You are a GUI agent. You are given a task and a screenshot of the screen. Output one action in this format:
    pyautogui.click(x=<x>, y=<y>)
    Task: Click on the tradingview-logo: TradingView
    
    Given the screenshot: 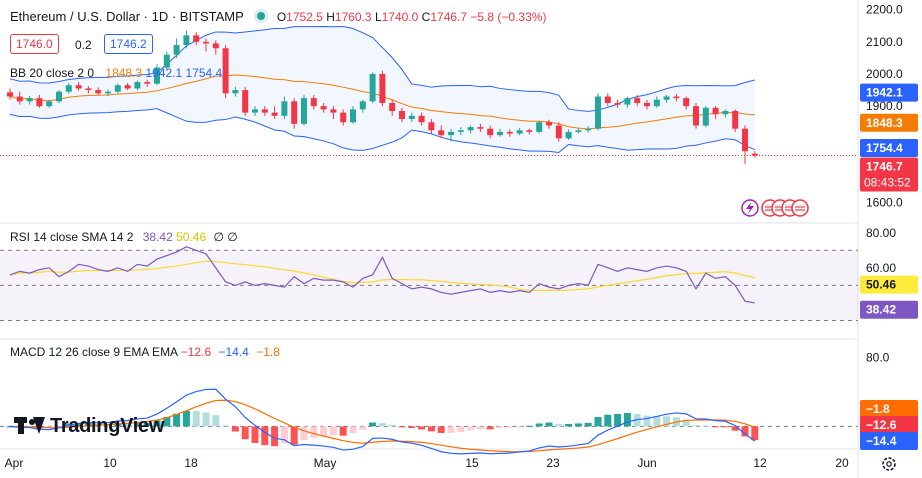 What is the action you would take?
    pyautogui.click(x=89, y=426)
    